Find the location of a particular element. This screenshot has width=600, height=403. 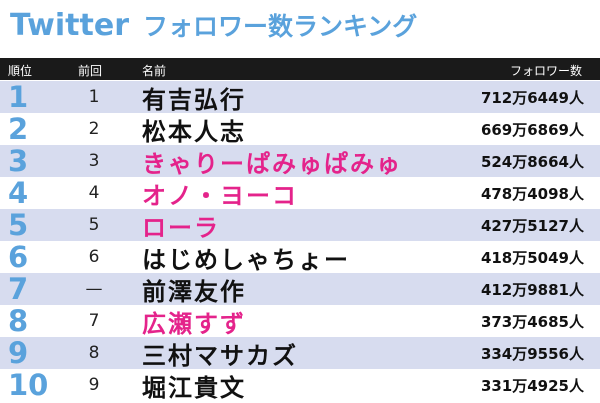

account-name: ローラ is located at coordinates (181, 227).